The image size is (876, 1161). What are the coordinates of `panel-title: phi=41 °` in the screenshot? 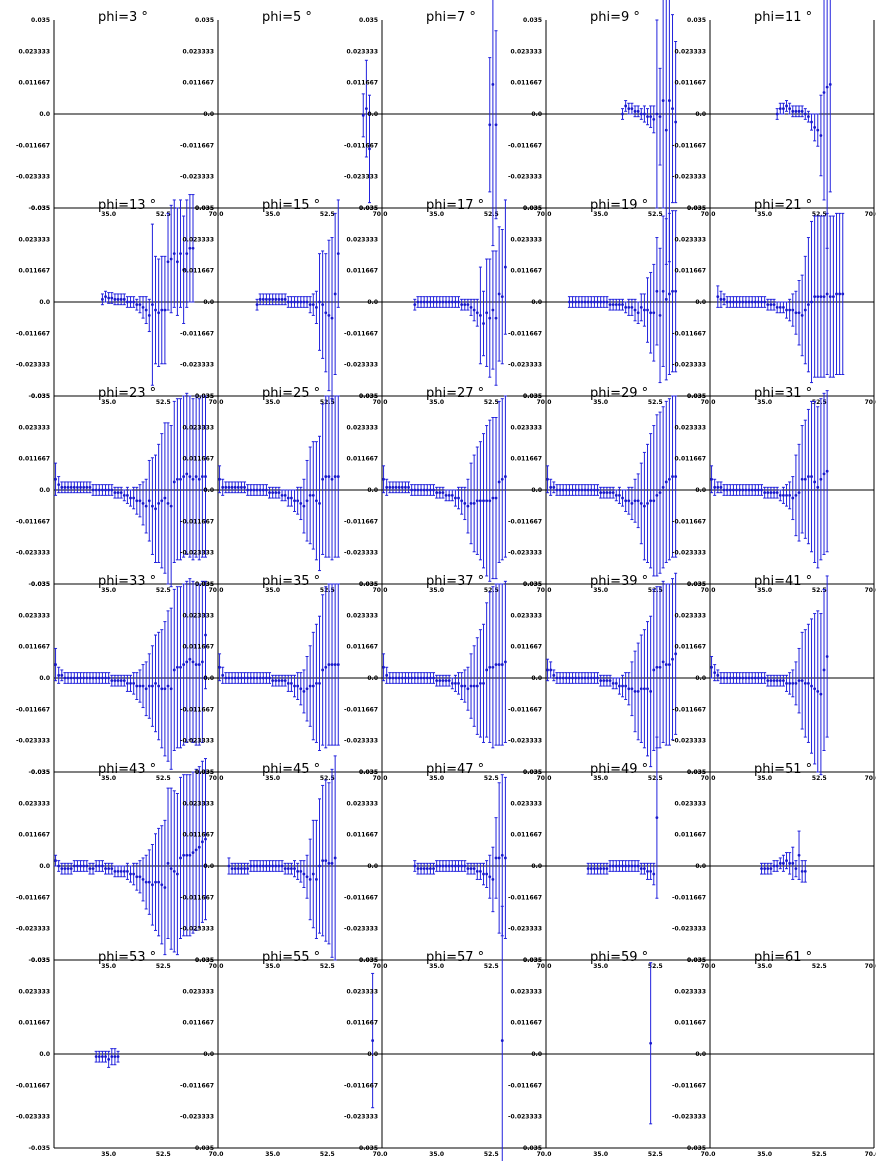 It's located at (783, 581).